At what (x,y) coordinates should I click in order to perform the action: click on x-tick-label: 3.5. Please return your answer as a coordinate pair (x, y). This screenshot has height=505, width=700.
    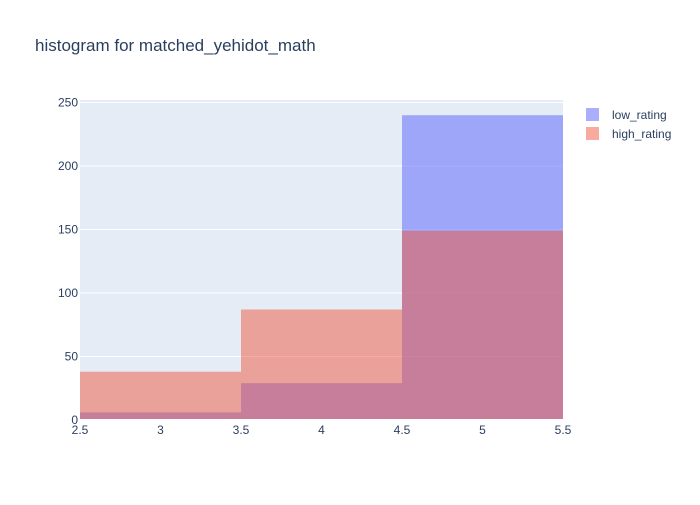
    Looking at the image, I should click on (241, 430).